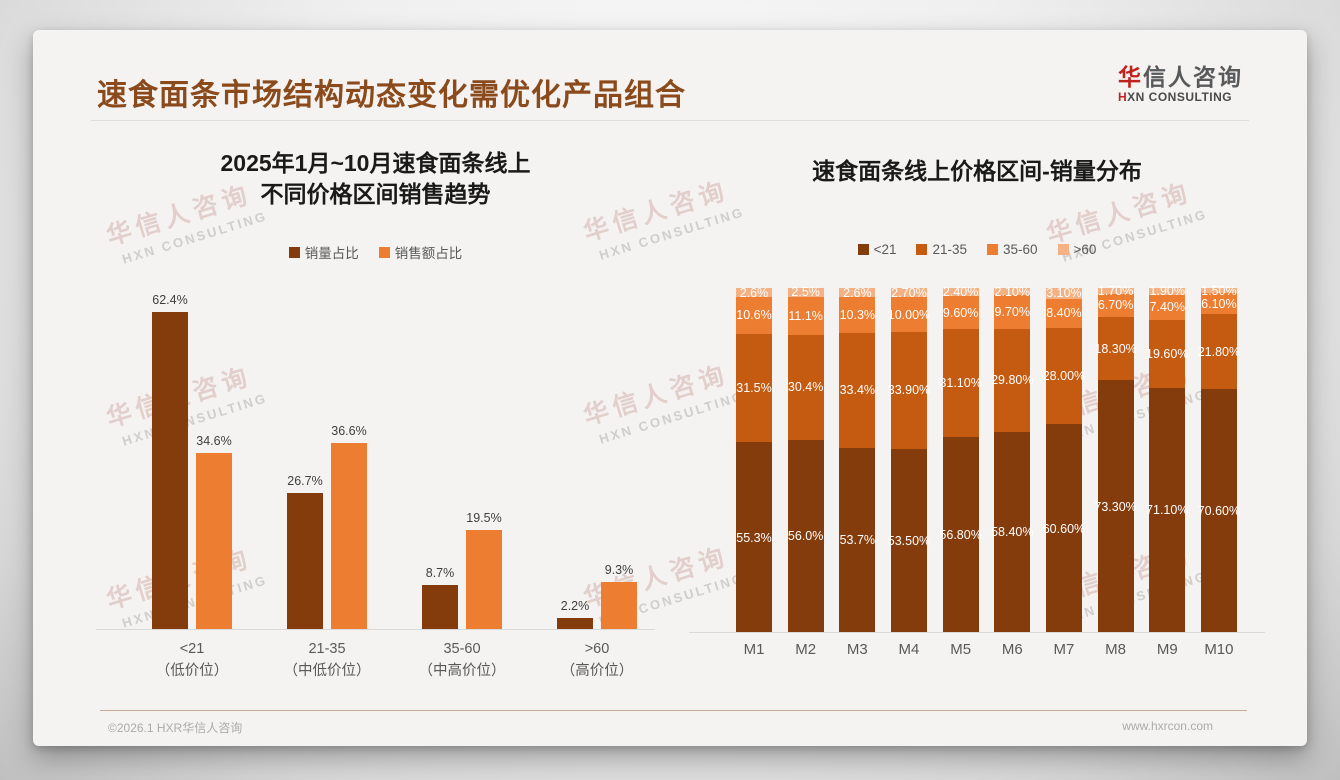 The width and height of the screenshot is (1340, 780). I want to click on stacked-bar: 56.0% 30.4% 11.1% 2.5%, so click(805, 459).